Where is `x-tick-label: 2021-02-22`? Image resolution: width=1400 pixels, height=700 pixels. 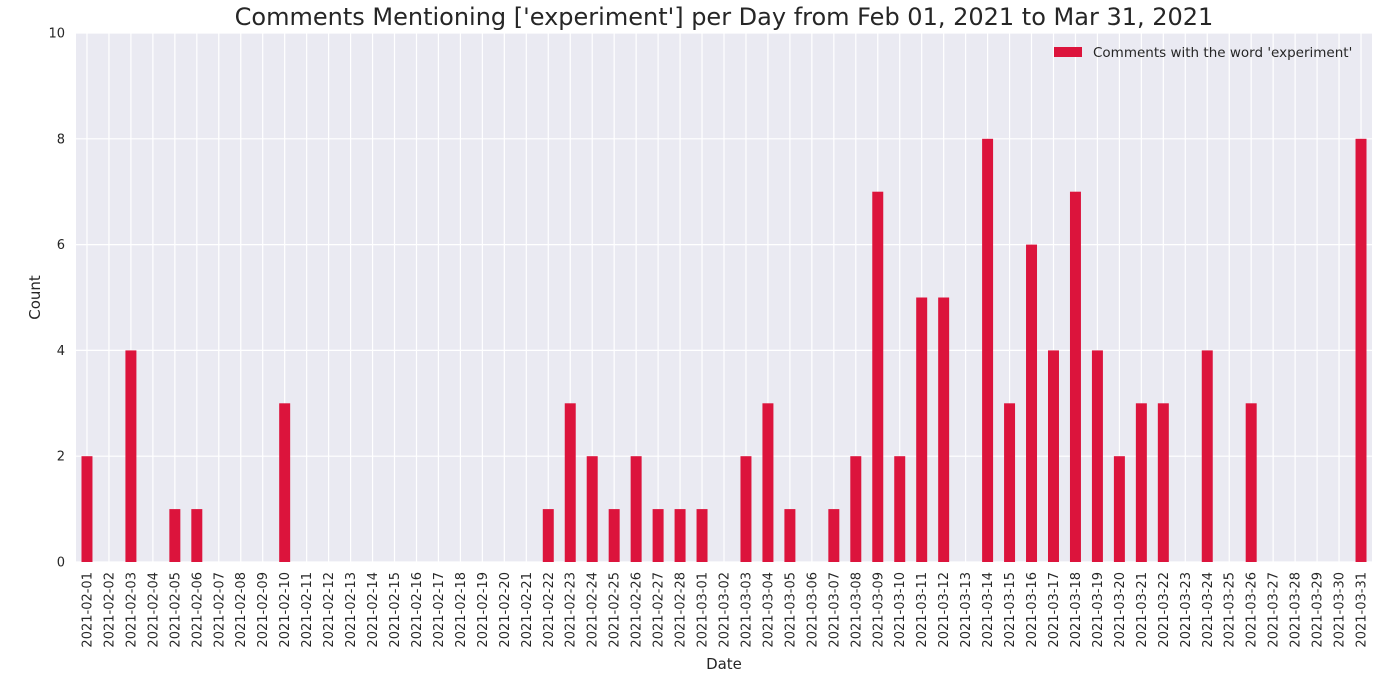 x-tick-label: 2021-02-22 is located at coordinates (549, 610).